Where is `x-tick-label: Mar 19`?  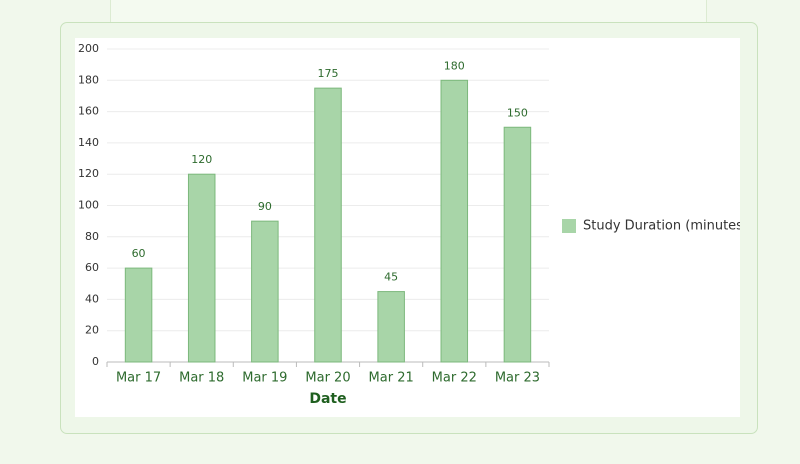 x-tick-label: Mar 19 is located at coordinates (264, 378).